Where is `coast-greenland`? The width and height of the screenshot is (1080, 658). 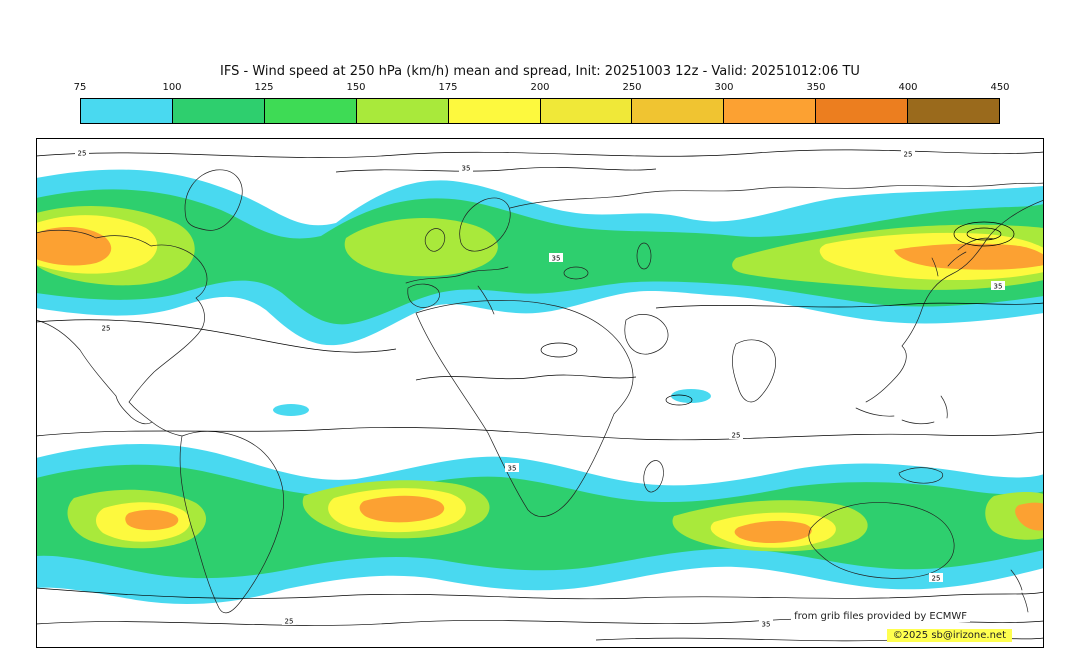
coast-greenland is located at coordinates (213, 200).